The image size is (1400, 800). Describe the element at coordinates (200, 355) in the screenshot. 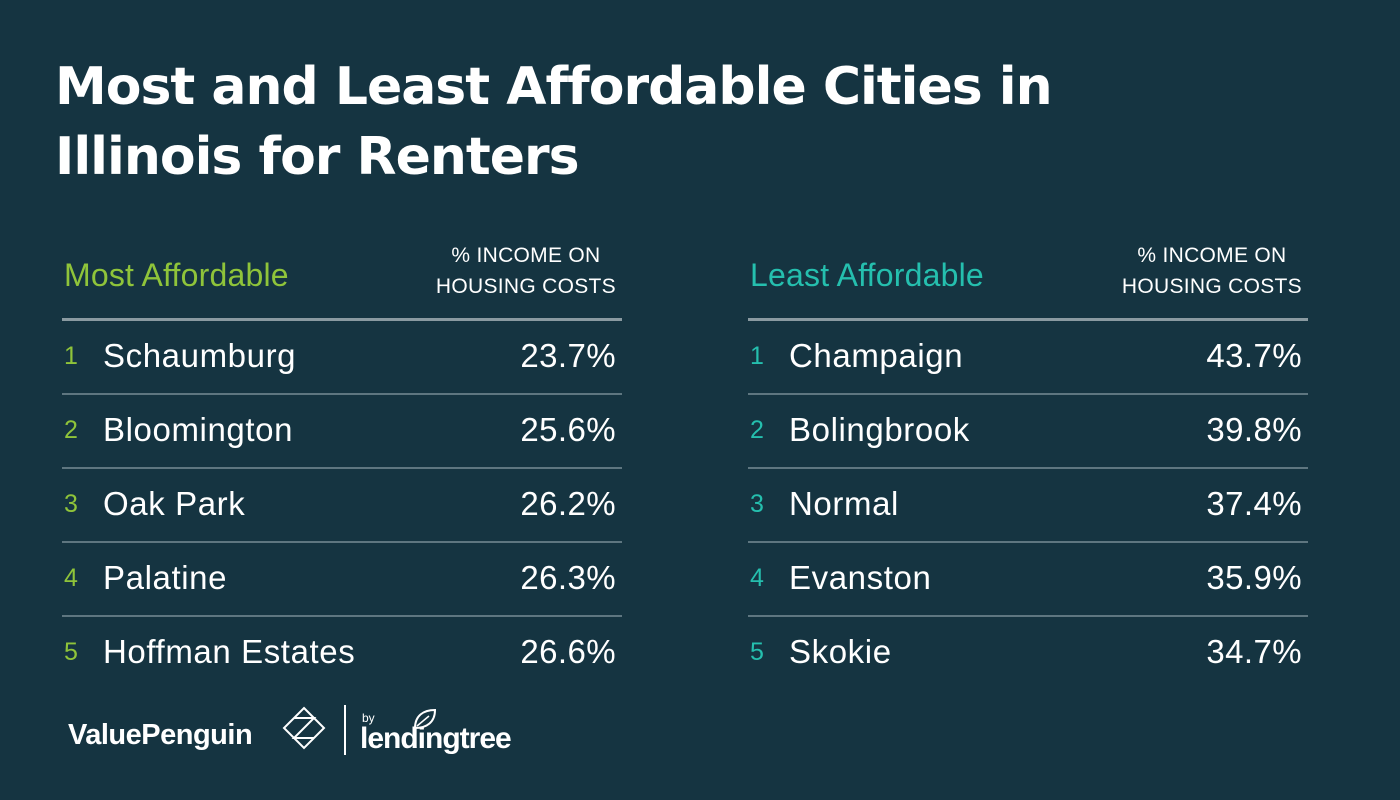

I see `city-name: Schaumburg` at that location.